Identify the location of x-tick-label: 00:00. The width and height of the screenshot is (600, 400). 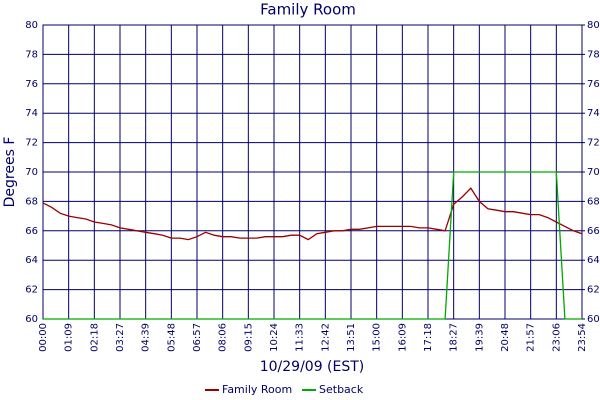
(43, 337).